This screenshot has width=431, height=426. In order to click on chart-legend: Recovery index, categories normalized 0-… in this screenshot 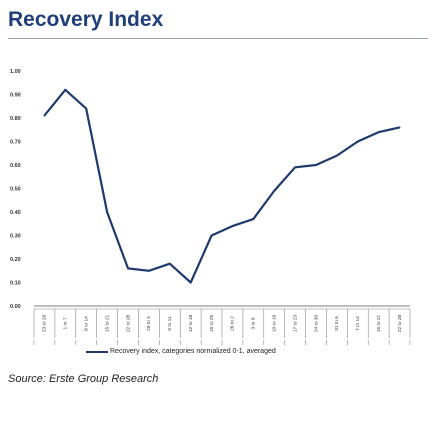, I will do `click(181, 351)`.